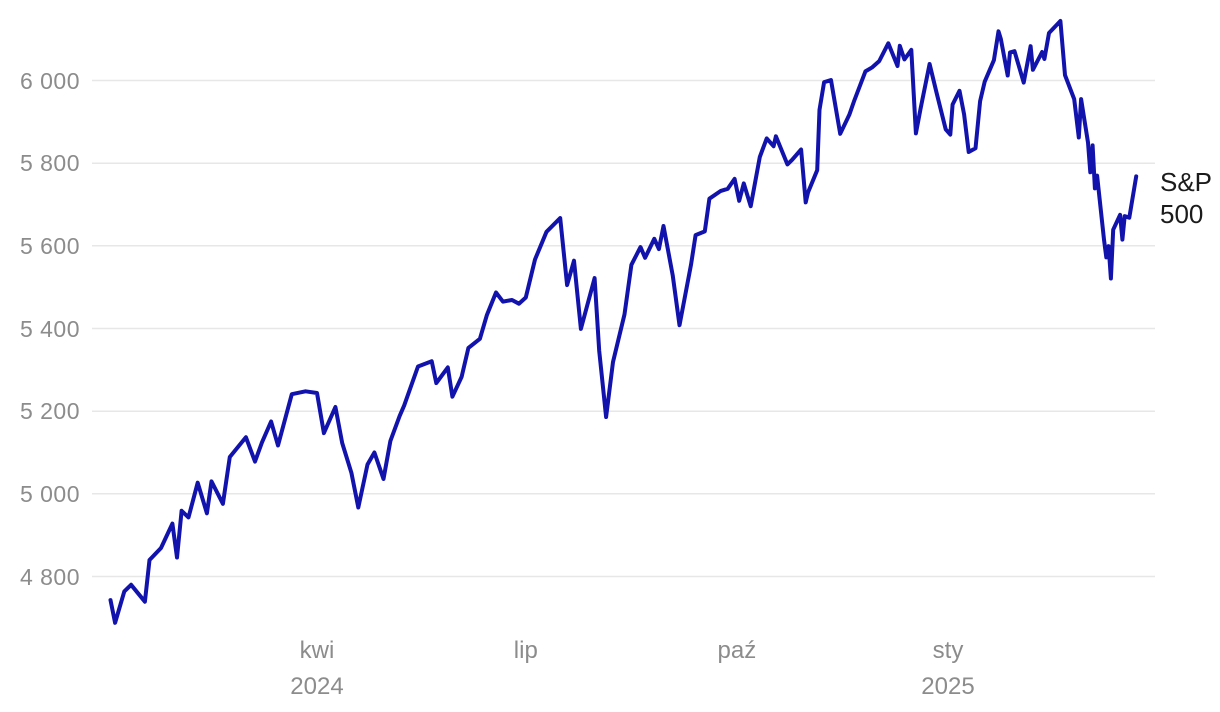  Describe the element at coordinates (525, 650) in the screenshot. I see `x-axis-tick-label: lip` at that location.